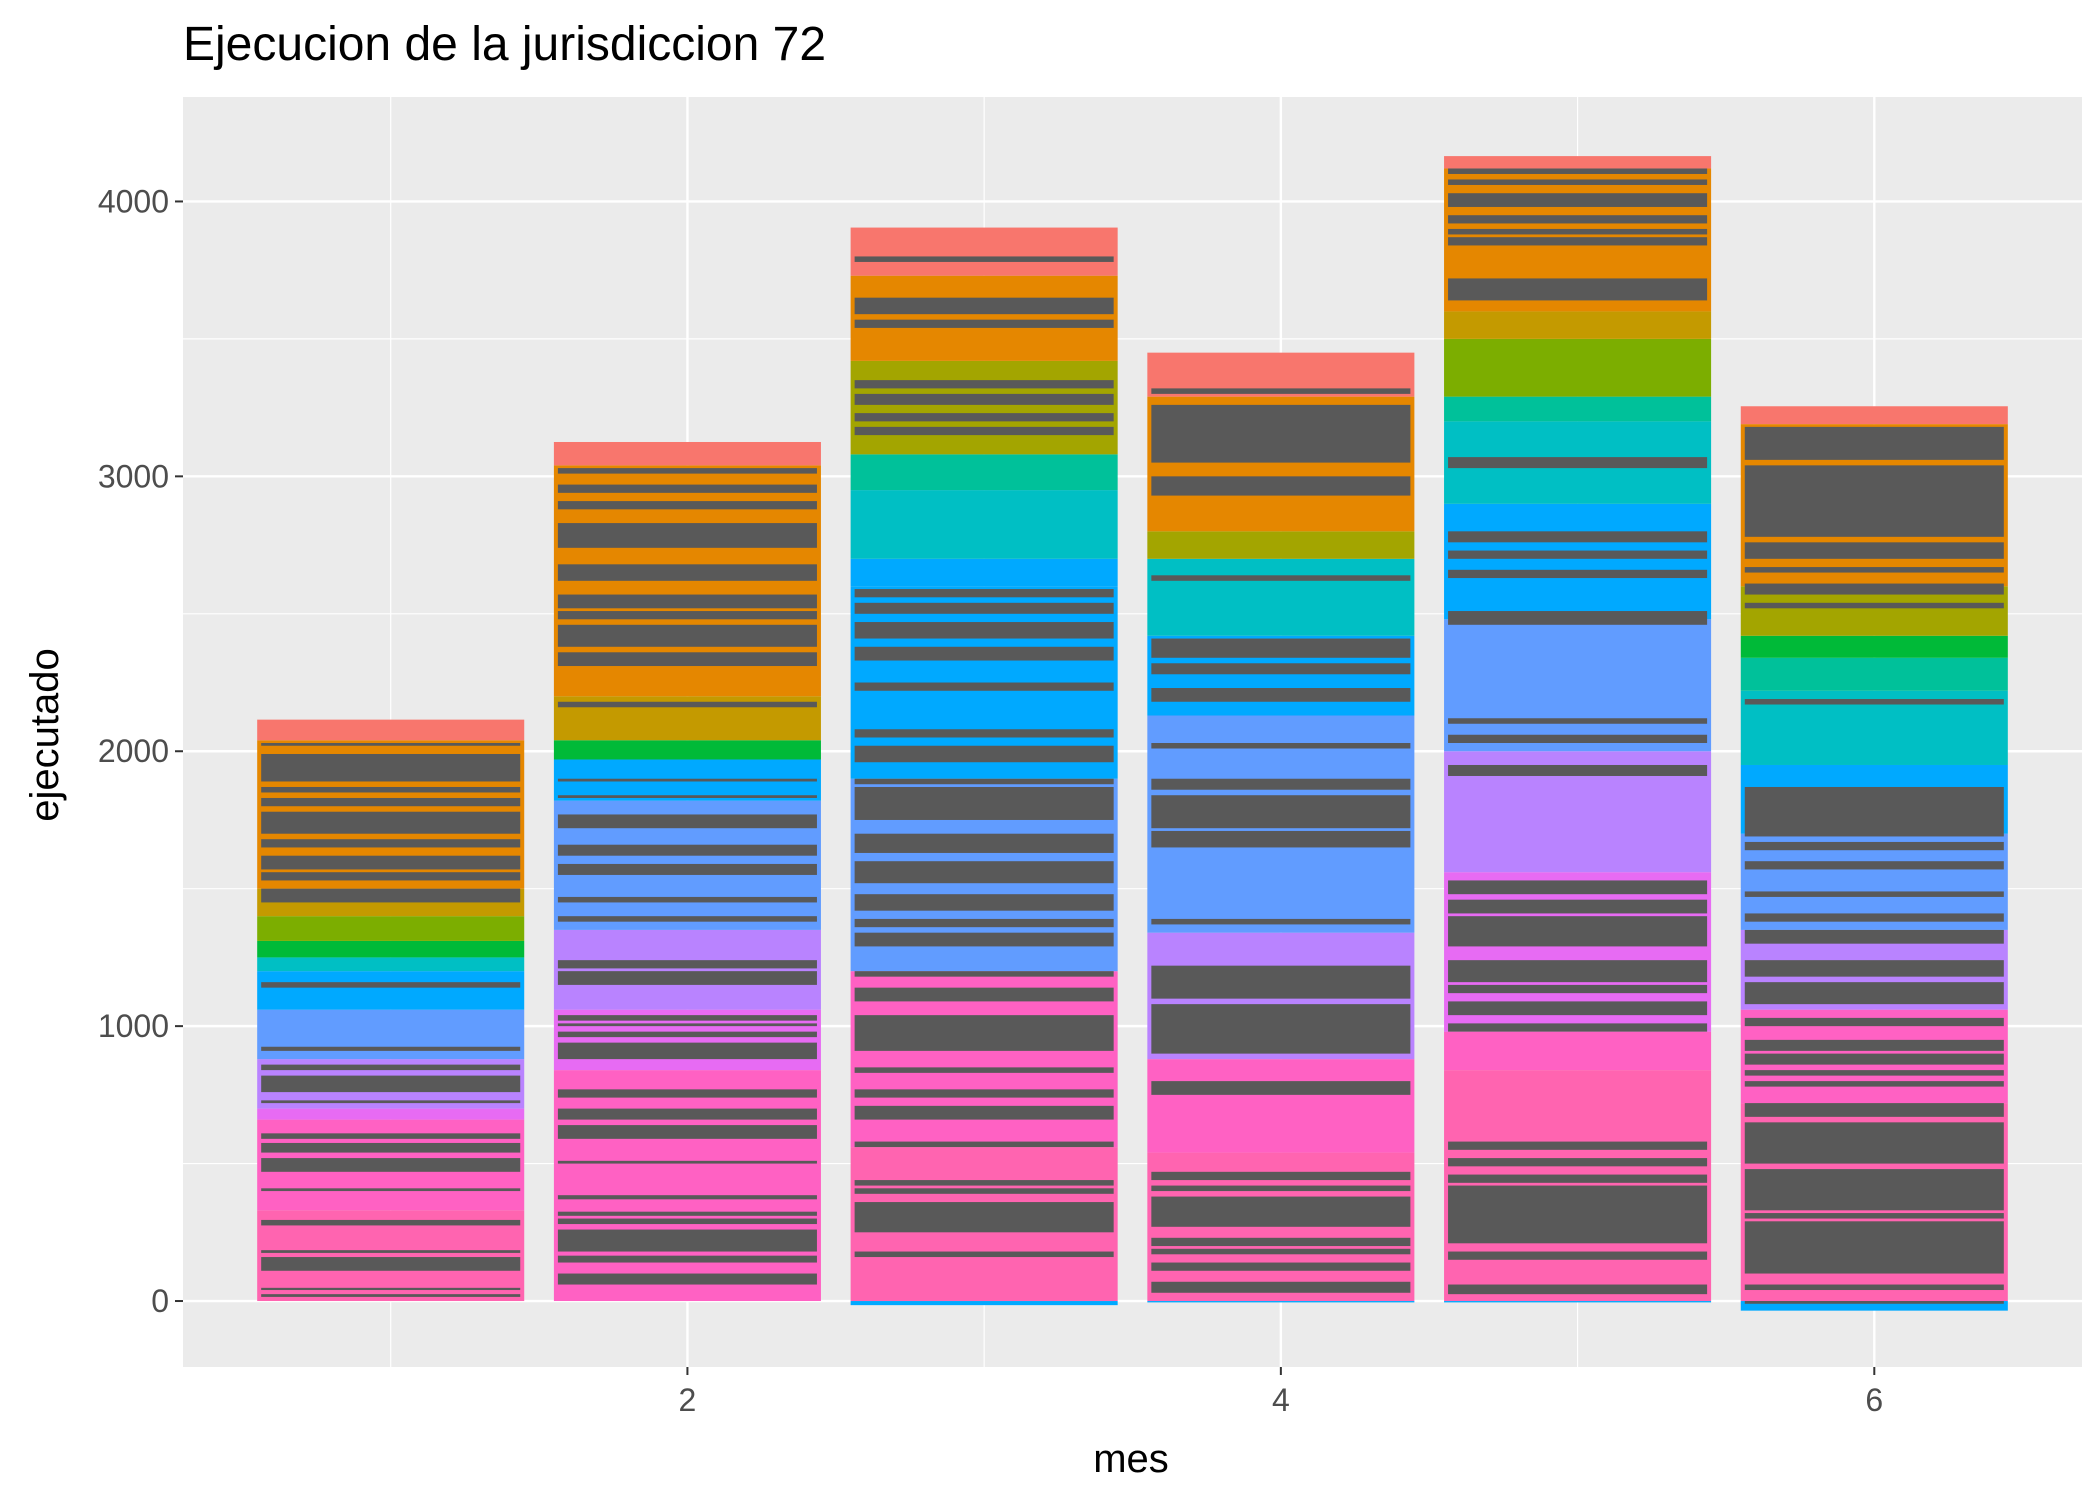 This screenshot has width=2100, height=1499. Describe the element at coordinates (160, 1301) in the screenshot. I see `y-tick-label: 0` at that location.